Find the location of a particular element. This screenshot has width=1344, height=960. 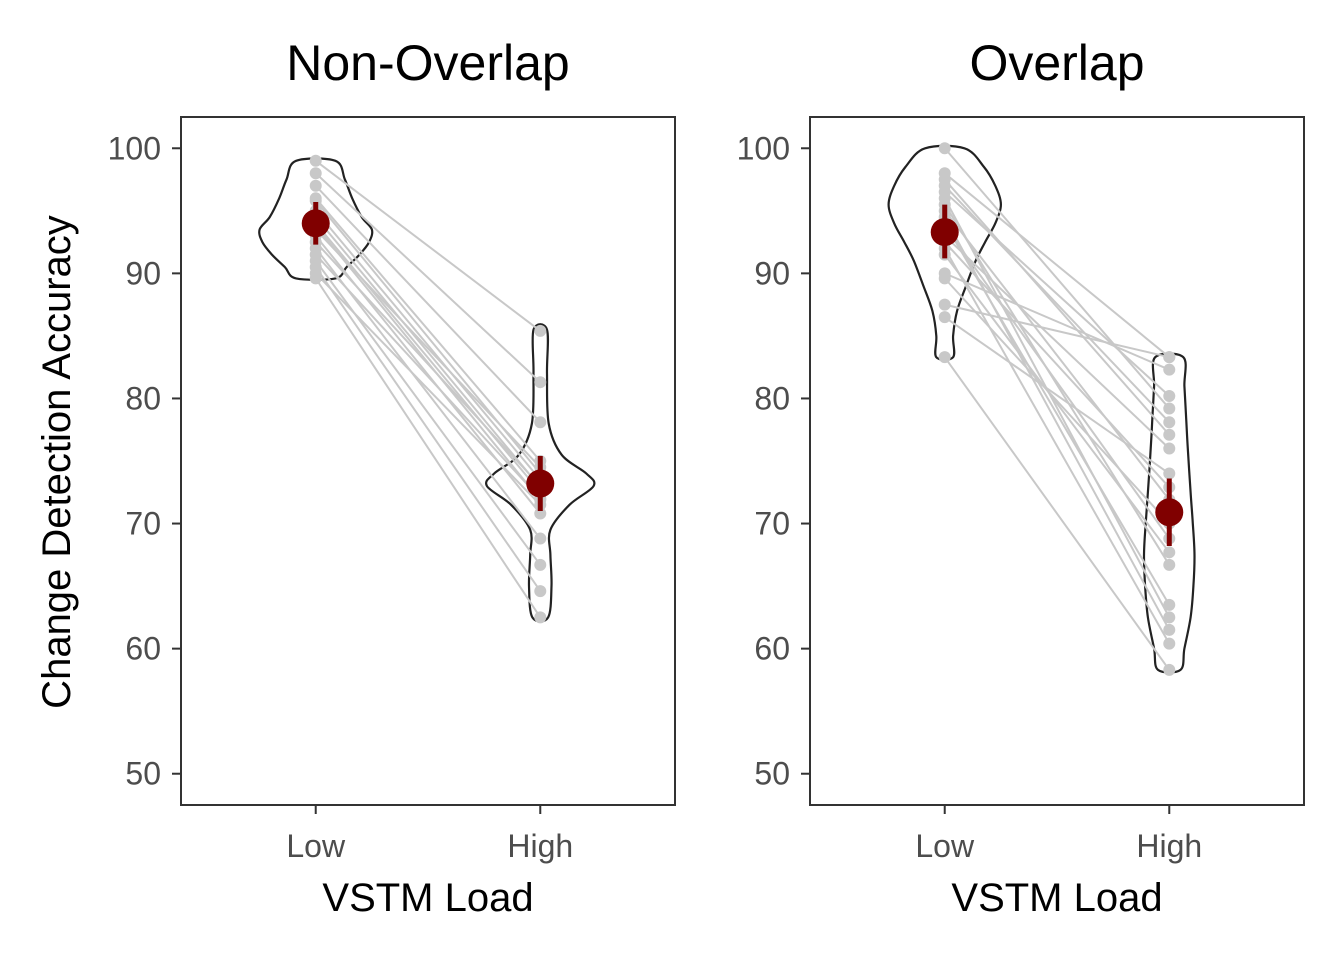

y-tick-label: 100 is located at coordinates (134, 148).